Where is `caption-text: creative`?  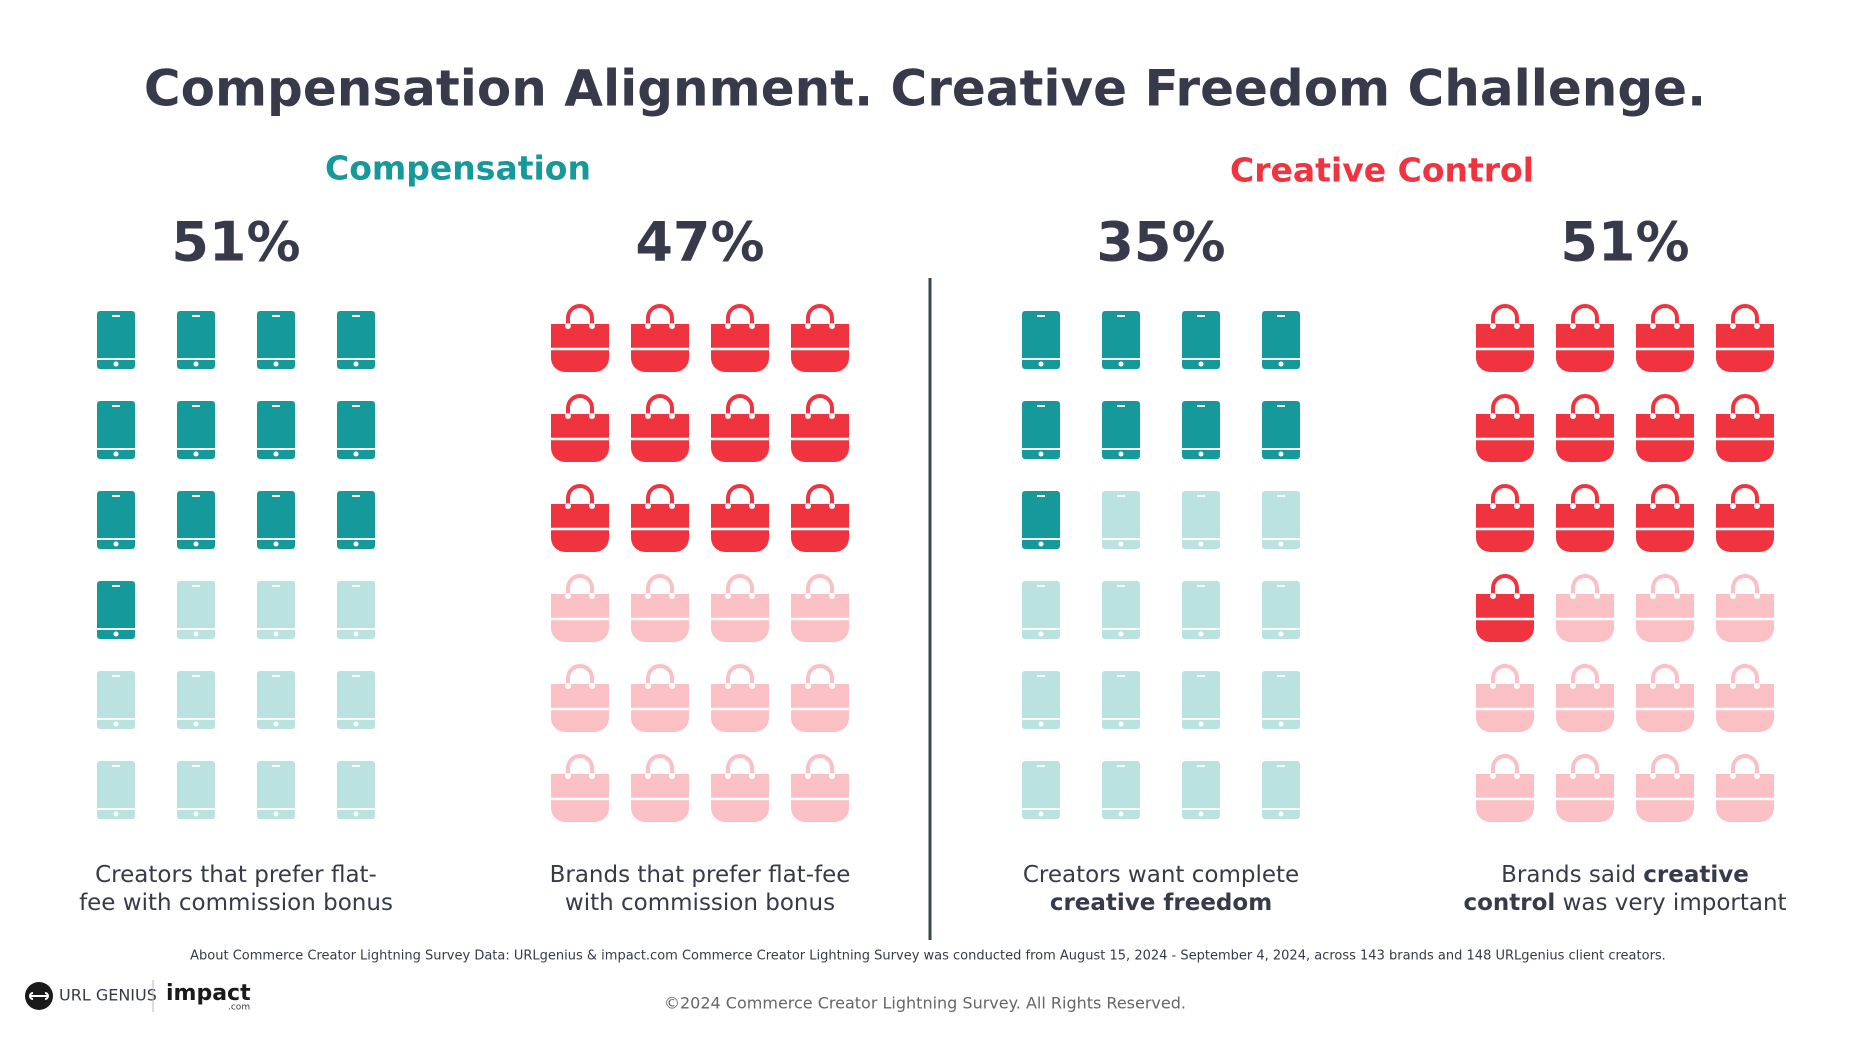
caption-text: creative is located at coordinates (1696, 875).